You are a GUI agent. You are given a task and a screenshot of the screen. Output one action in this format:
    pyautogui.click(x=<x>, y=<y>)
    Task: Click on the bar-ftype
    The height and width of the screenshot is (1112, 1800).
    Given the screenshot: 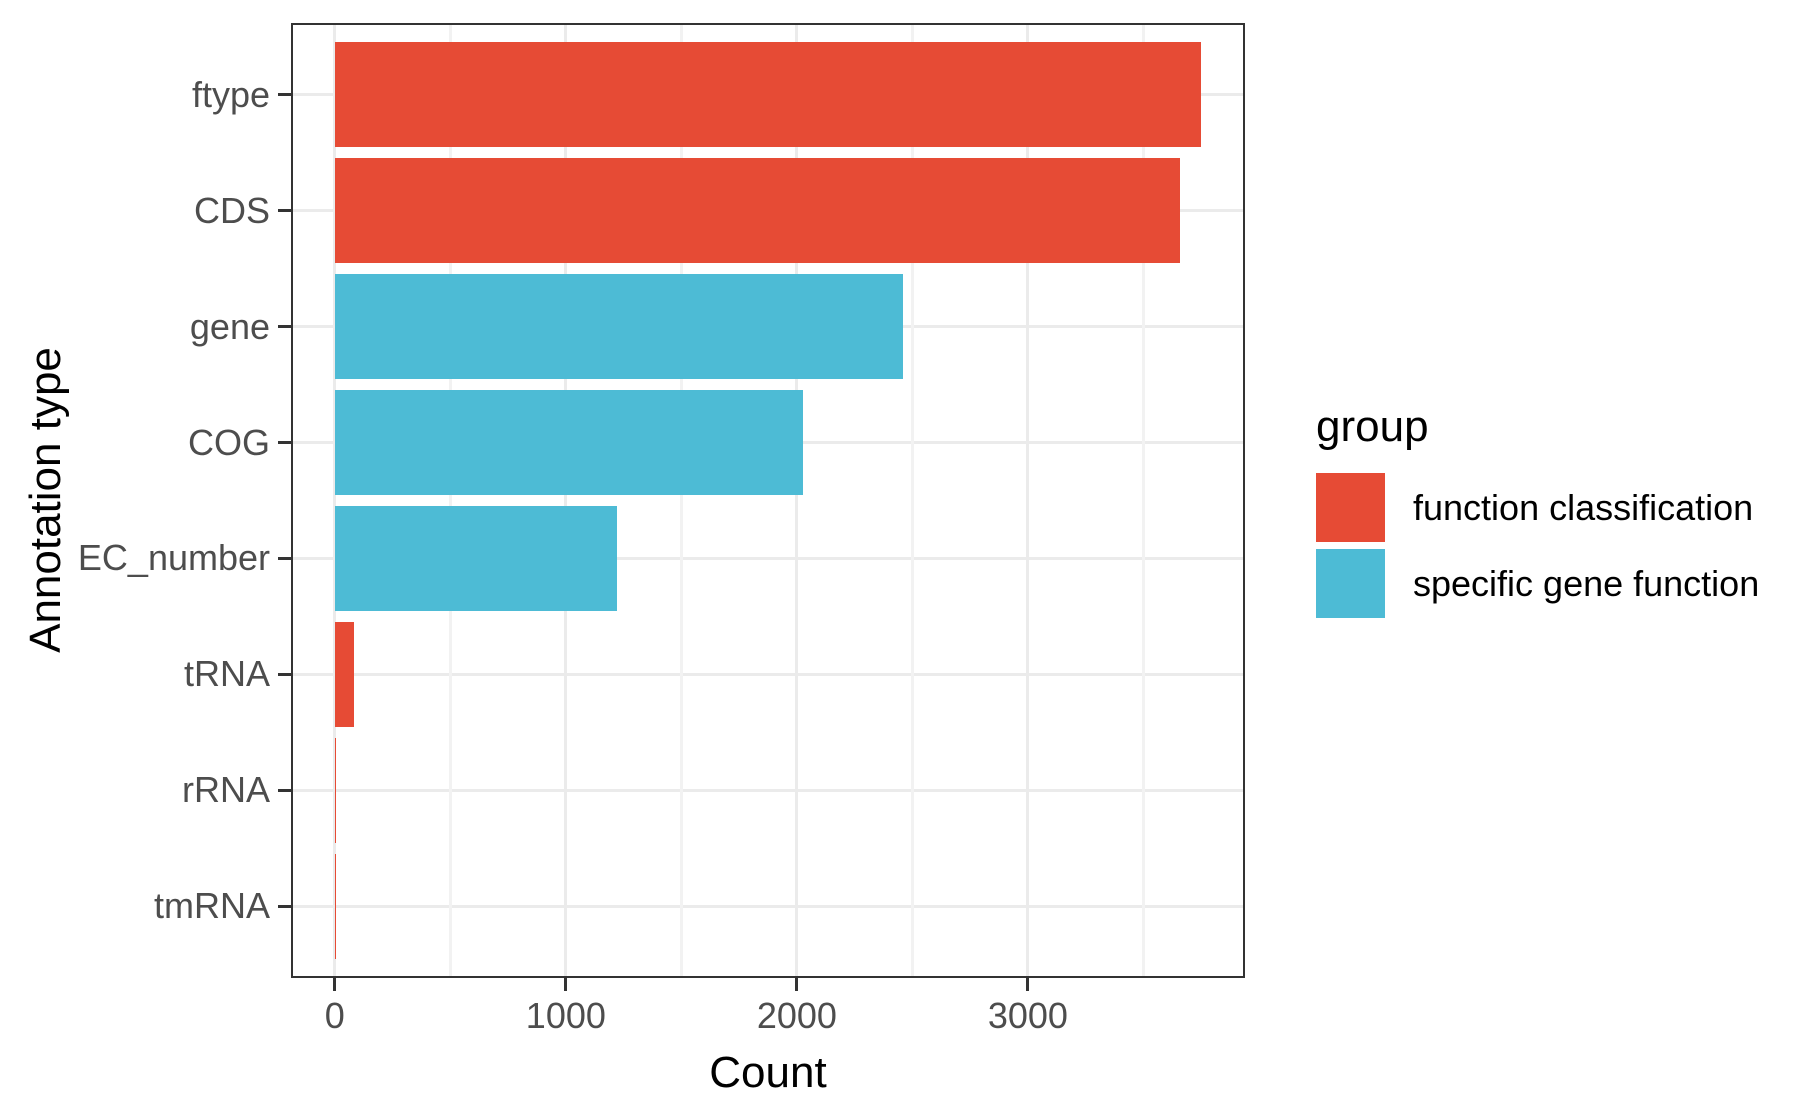 What is the action you would take?
    pyautogui.click(x=768, y=94)
    